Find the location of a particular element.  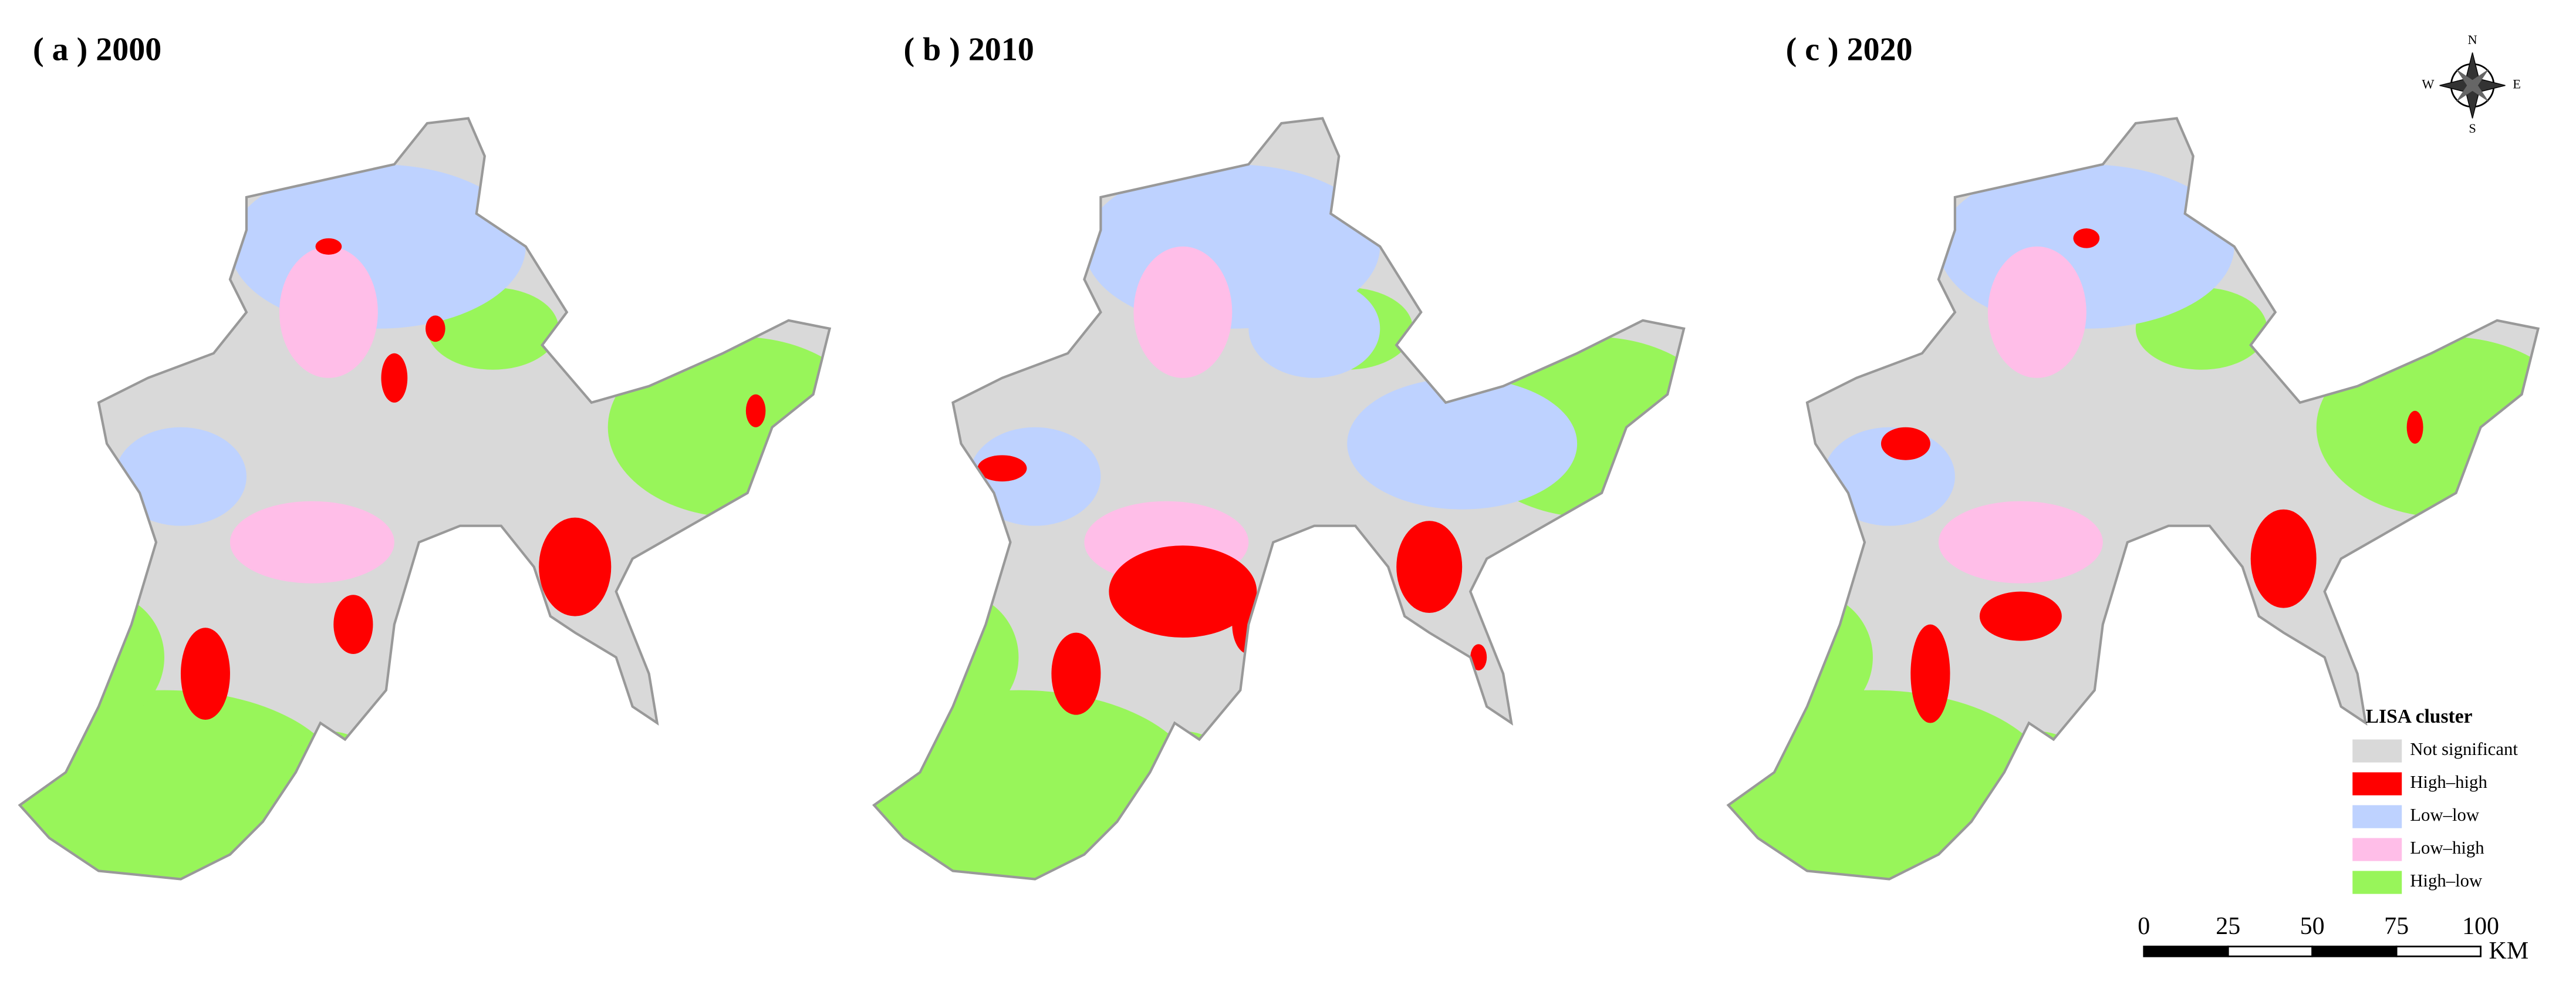

panel-title: ( a ) 2000 is located at coordinates (97, 49).